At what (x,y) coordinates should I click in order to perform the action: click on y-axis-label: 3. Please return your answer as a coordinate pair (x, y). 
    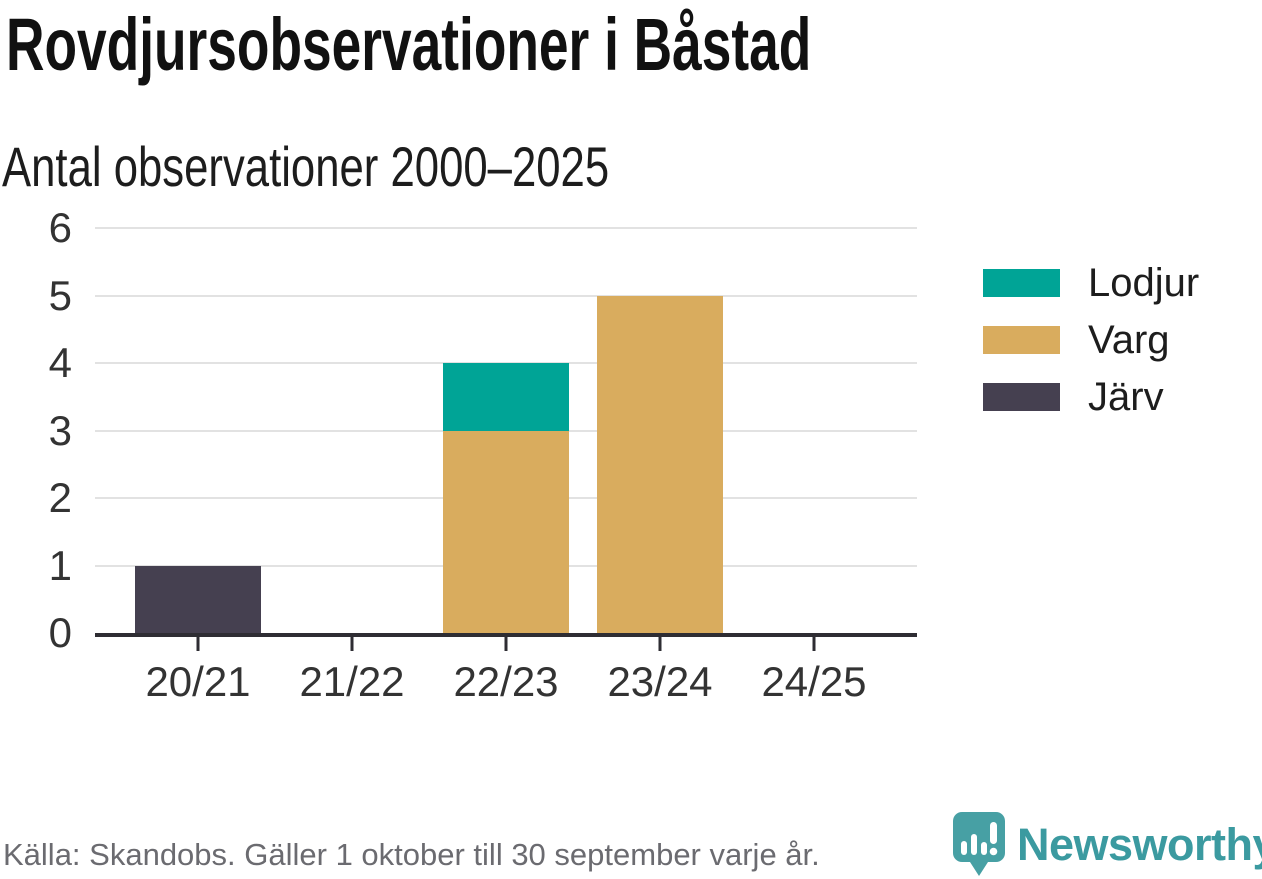
    Looking at the image, I should click on (60, 430).